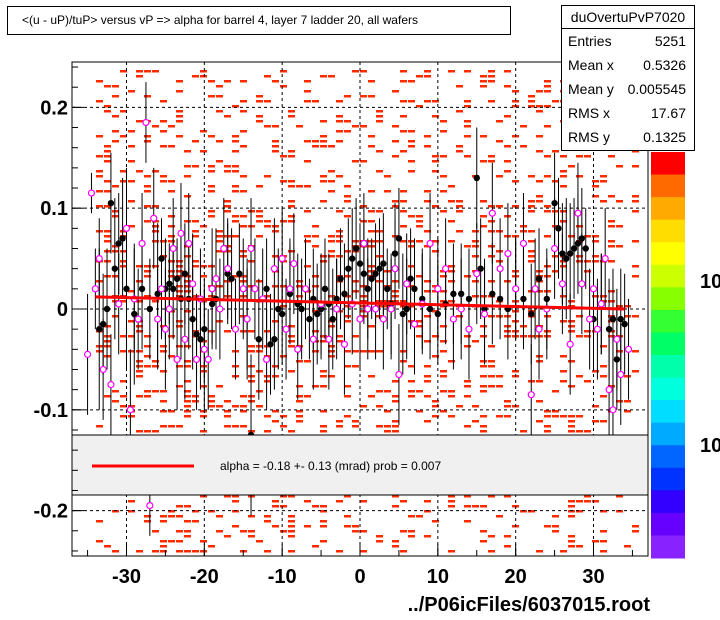 This screenshot has height=620, width=720. I want to click on stats-row: Entries 5251, so click(627, 41).